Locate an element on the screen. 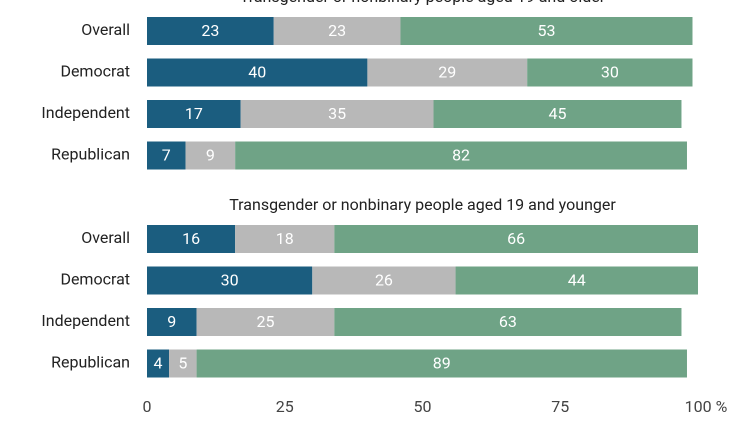 Image resolution: width=747 pixels, height=426 pixels. data-label: 89 is located at coordinates (442, 363).